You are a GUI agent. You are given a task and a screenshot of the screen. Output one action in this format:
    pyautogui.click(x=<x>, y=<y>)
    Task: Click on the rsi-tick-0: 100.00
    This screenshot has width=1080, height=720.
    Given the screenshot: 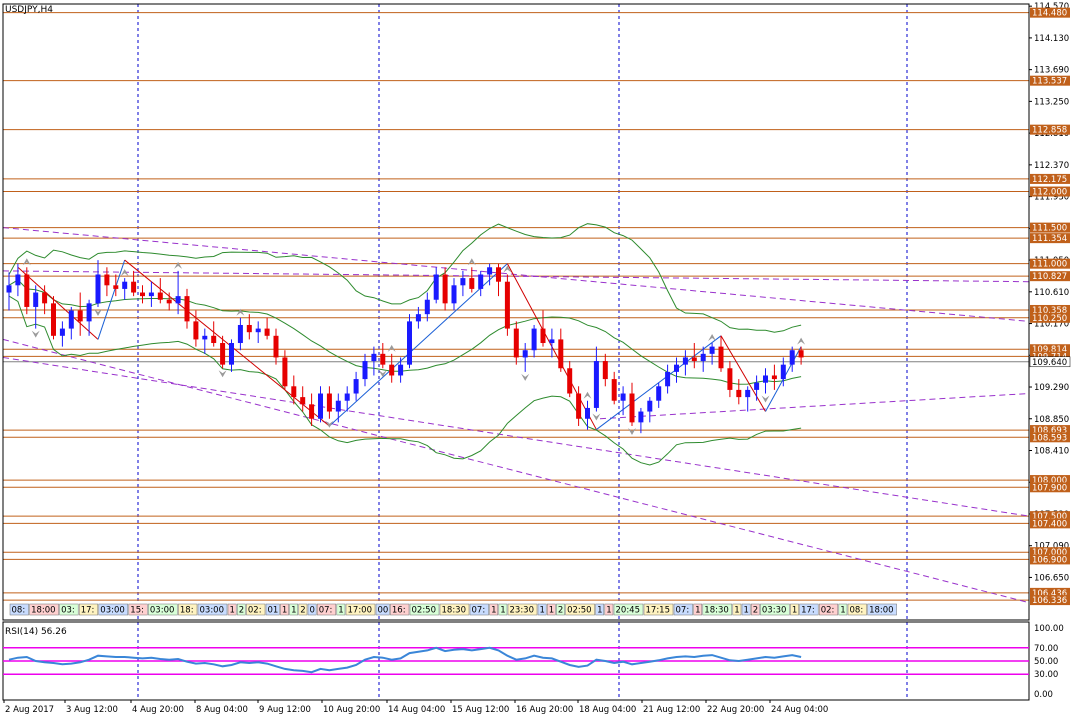 What is the action you would take?
    pyautogui.click(x=1049, y=629)
    